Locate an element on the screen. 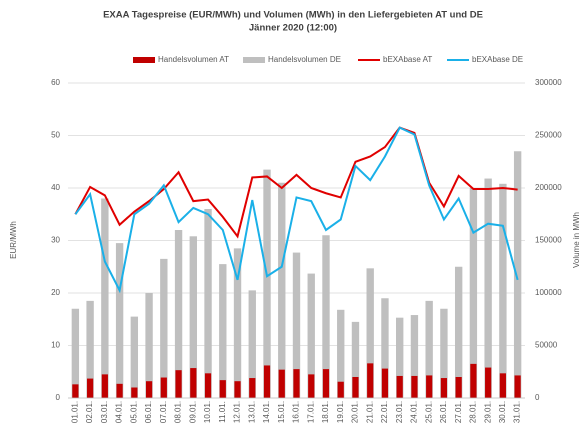  x-tick-label: 01.01. is located at coordinates (74, 412).